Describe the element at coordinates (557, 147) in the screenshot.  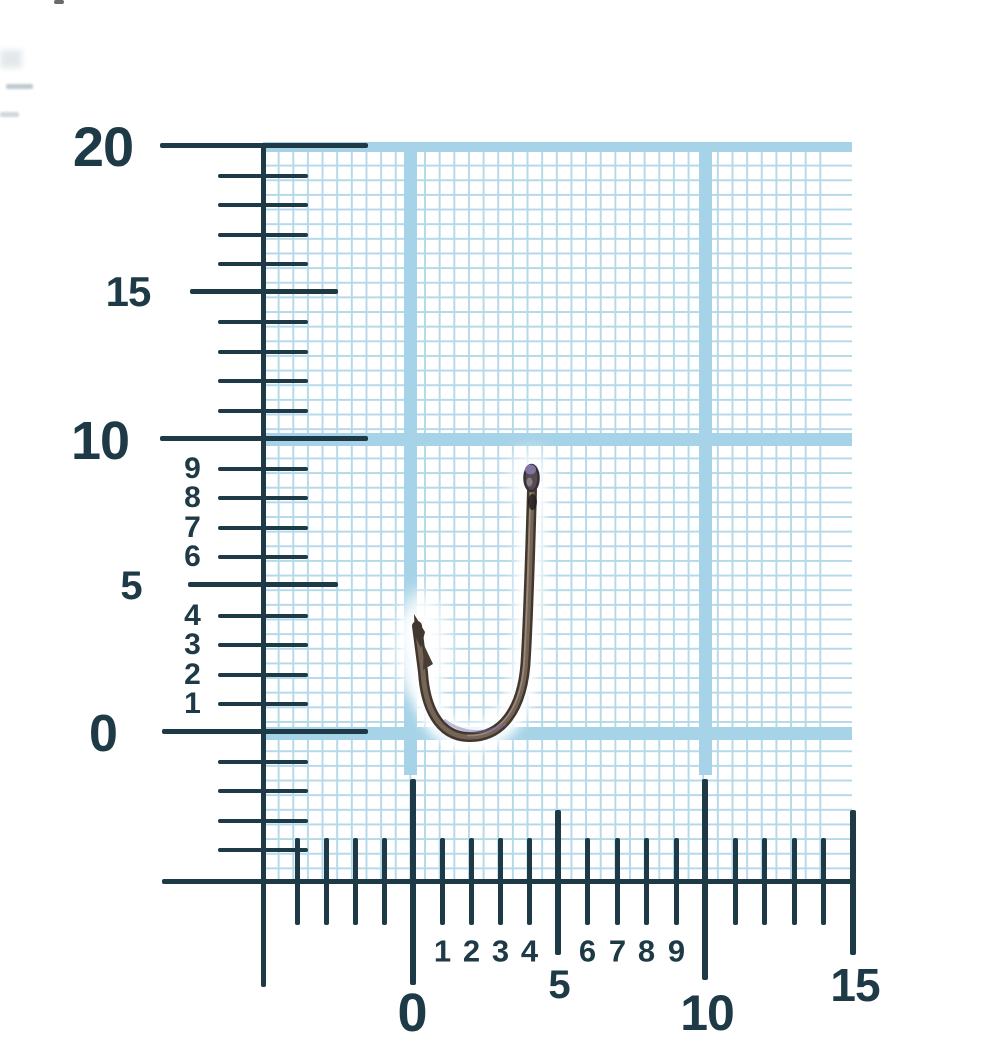
I see `grid-major-line-horizontal-top` at that location.